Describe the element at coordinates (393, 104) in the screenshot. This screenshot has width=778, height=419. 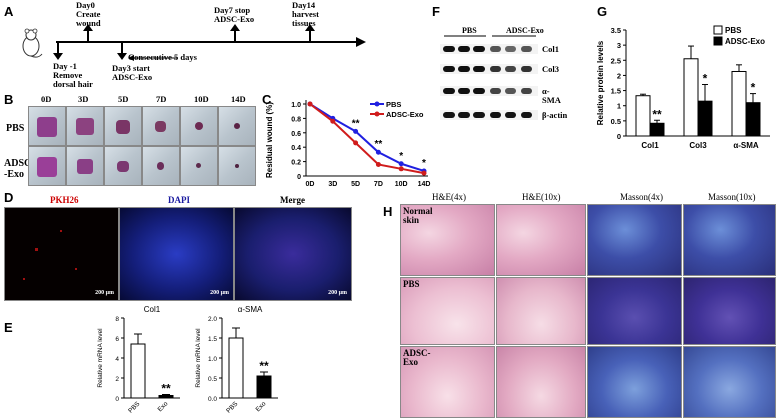
I see `legend-label: PBS` at that location.